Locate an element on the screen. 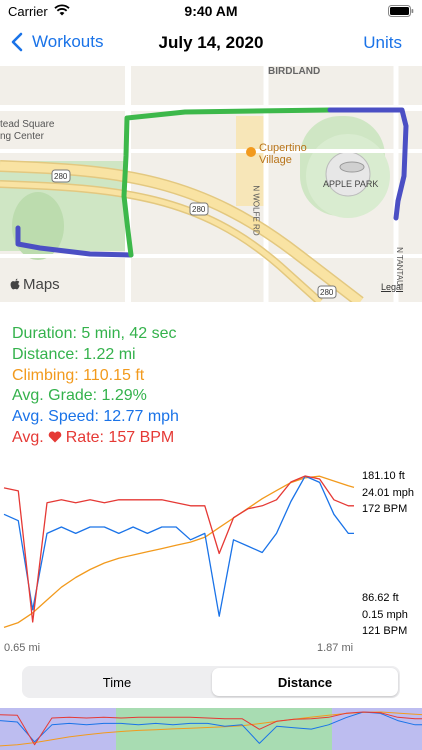  map-label-wolfe-rd: N WOLFE RD is located at coordinates (256, 210).